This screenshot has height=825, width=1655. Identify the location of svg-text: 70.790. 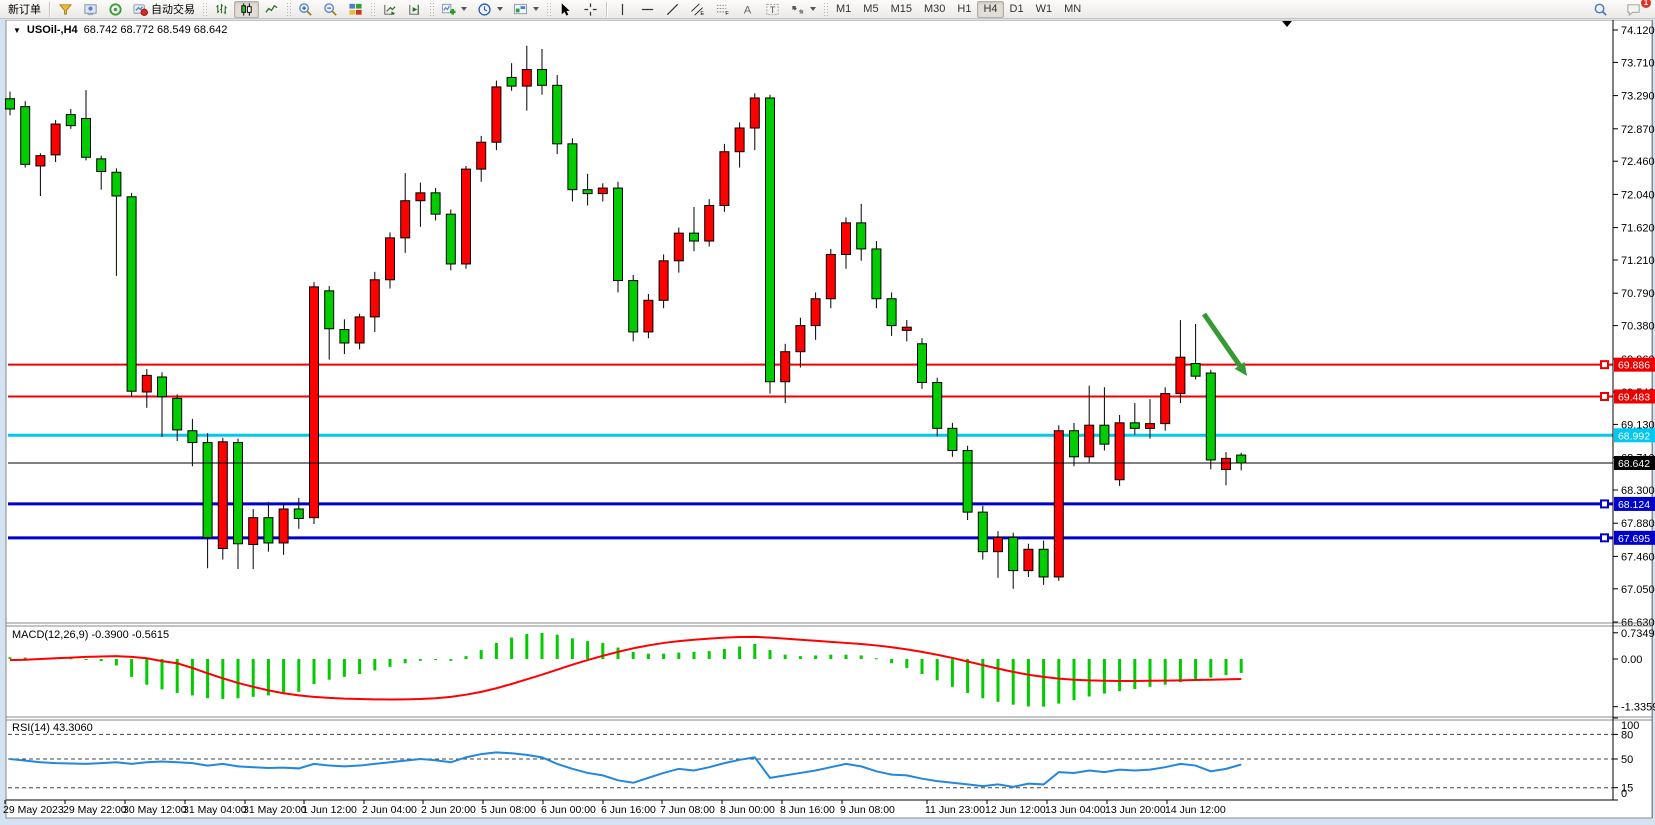
(1638, 294).